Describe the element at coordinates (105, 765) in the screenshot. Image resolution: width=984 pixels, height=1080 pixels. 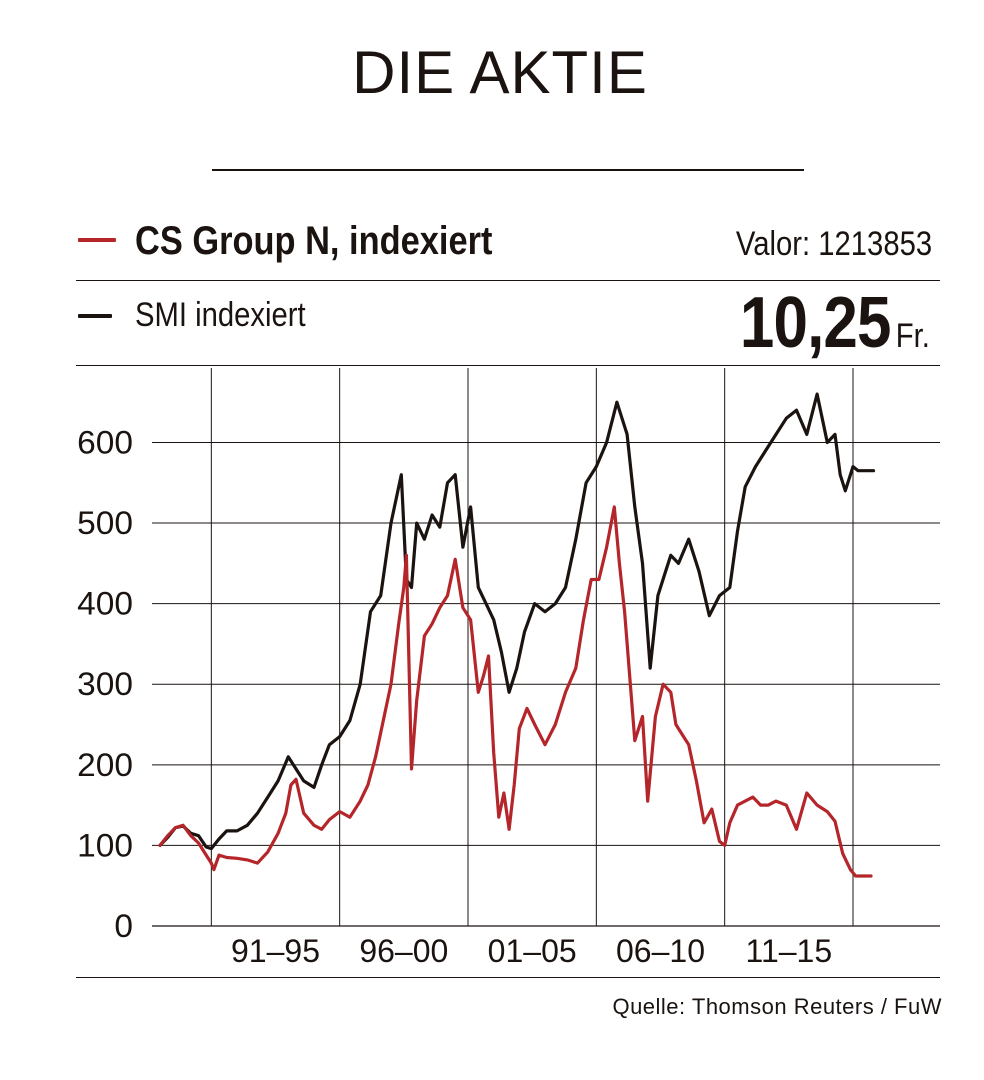
I see `y-tick-label: 200` at that location.